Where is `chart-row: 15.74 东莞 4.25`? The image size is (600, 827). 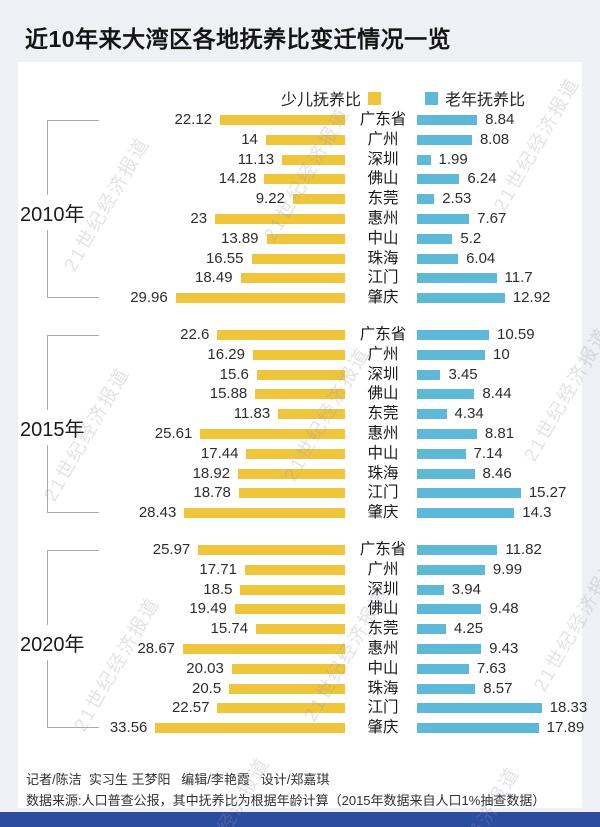 chart-row: 15.74 东莞 4.25 is located at coordinates (300, 629).